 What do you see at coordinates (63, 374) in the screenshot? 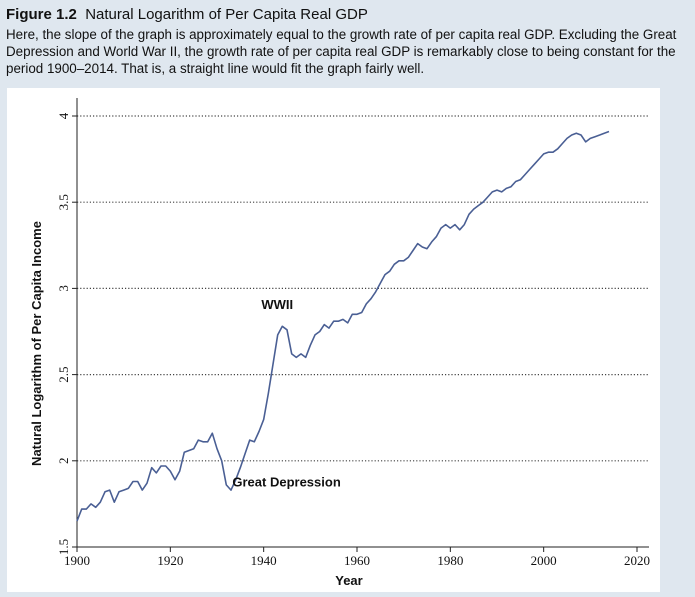
I see `y-tick-label: 2.5` at bounding box center [63, 374].